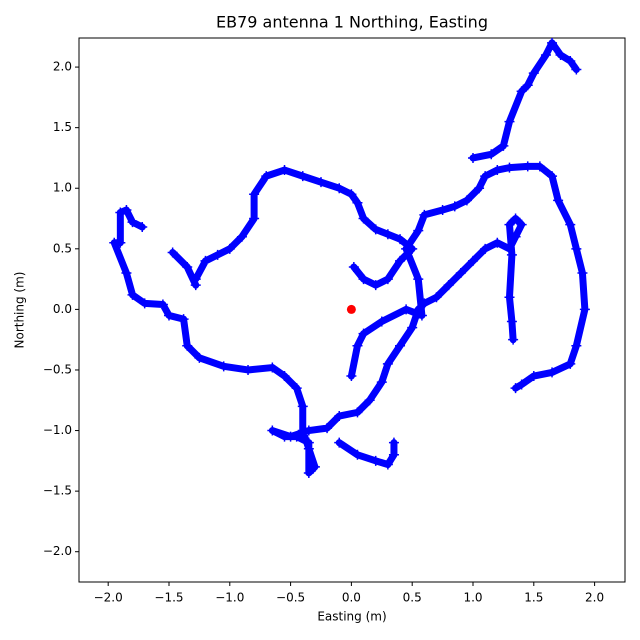 The width and height of the screenshot is (640, 640). Describe the element at coordinates (352, 22) in the screenshot. I see `chart-title: EB79 antenna 1 Northing, Easting` at that location.